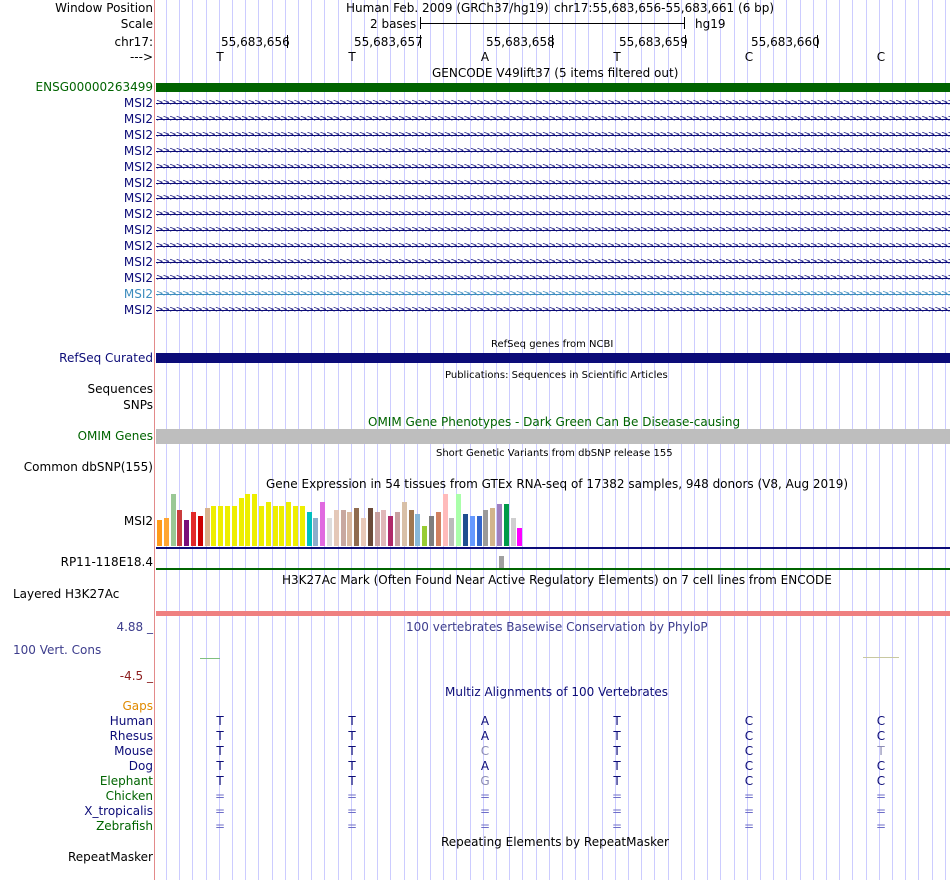  I want to click on phylop-track-label: 100 Vert. Cons, so click(57, 650).